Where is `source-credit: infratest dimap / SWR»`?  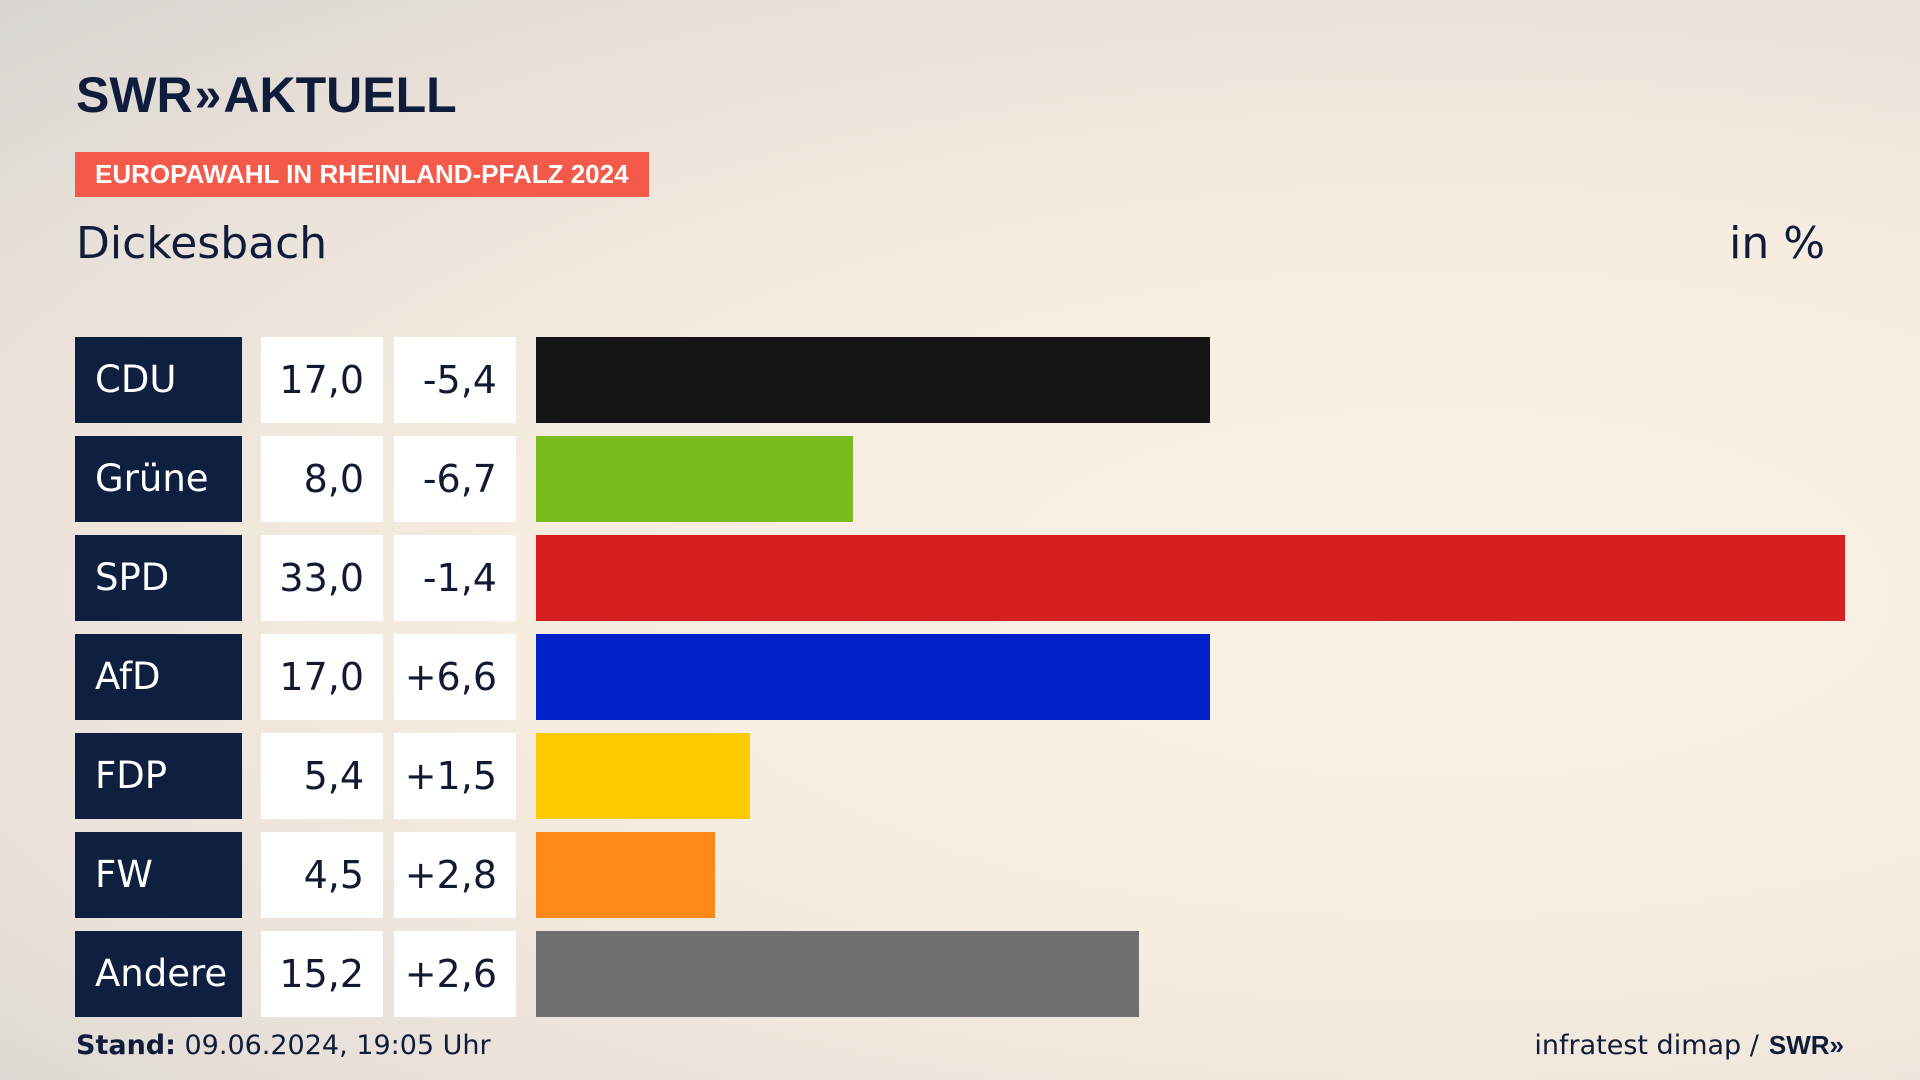
source-credit: infratest dimap / SWR» is located at coordinates (1689, 1045).